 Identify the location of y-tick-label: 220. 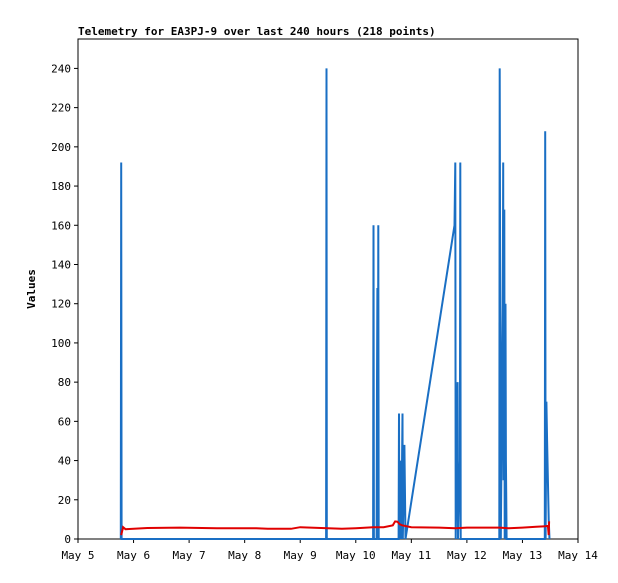
(61, 108).